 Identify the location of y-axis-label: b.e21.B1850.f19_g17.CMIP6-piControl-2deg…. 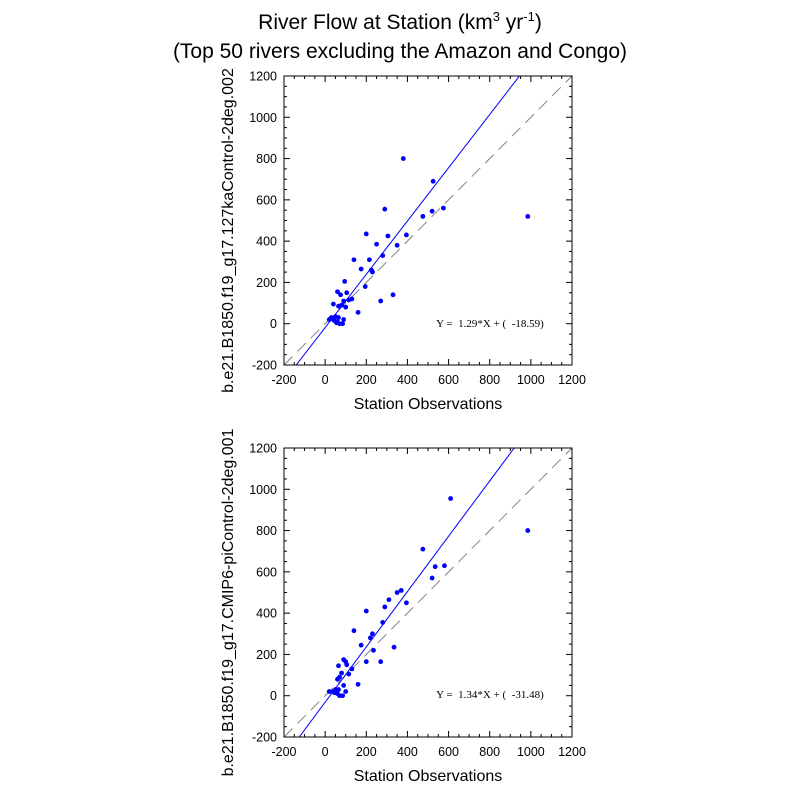
(228, 603).